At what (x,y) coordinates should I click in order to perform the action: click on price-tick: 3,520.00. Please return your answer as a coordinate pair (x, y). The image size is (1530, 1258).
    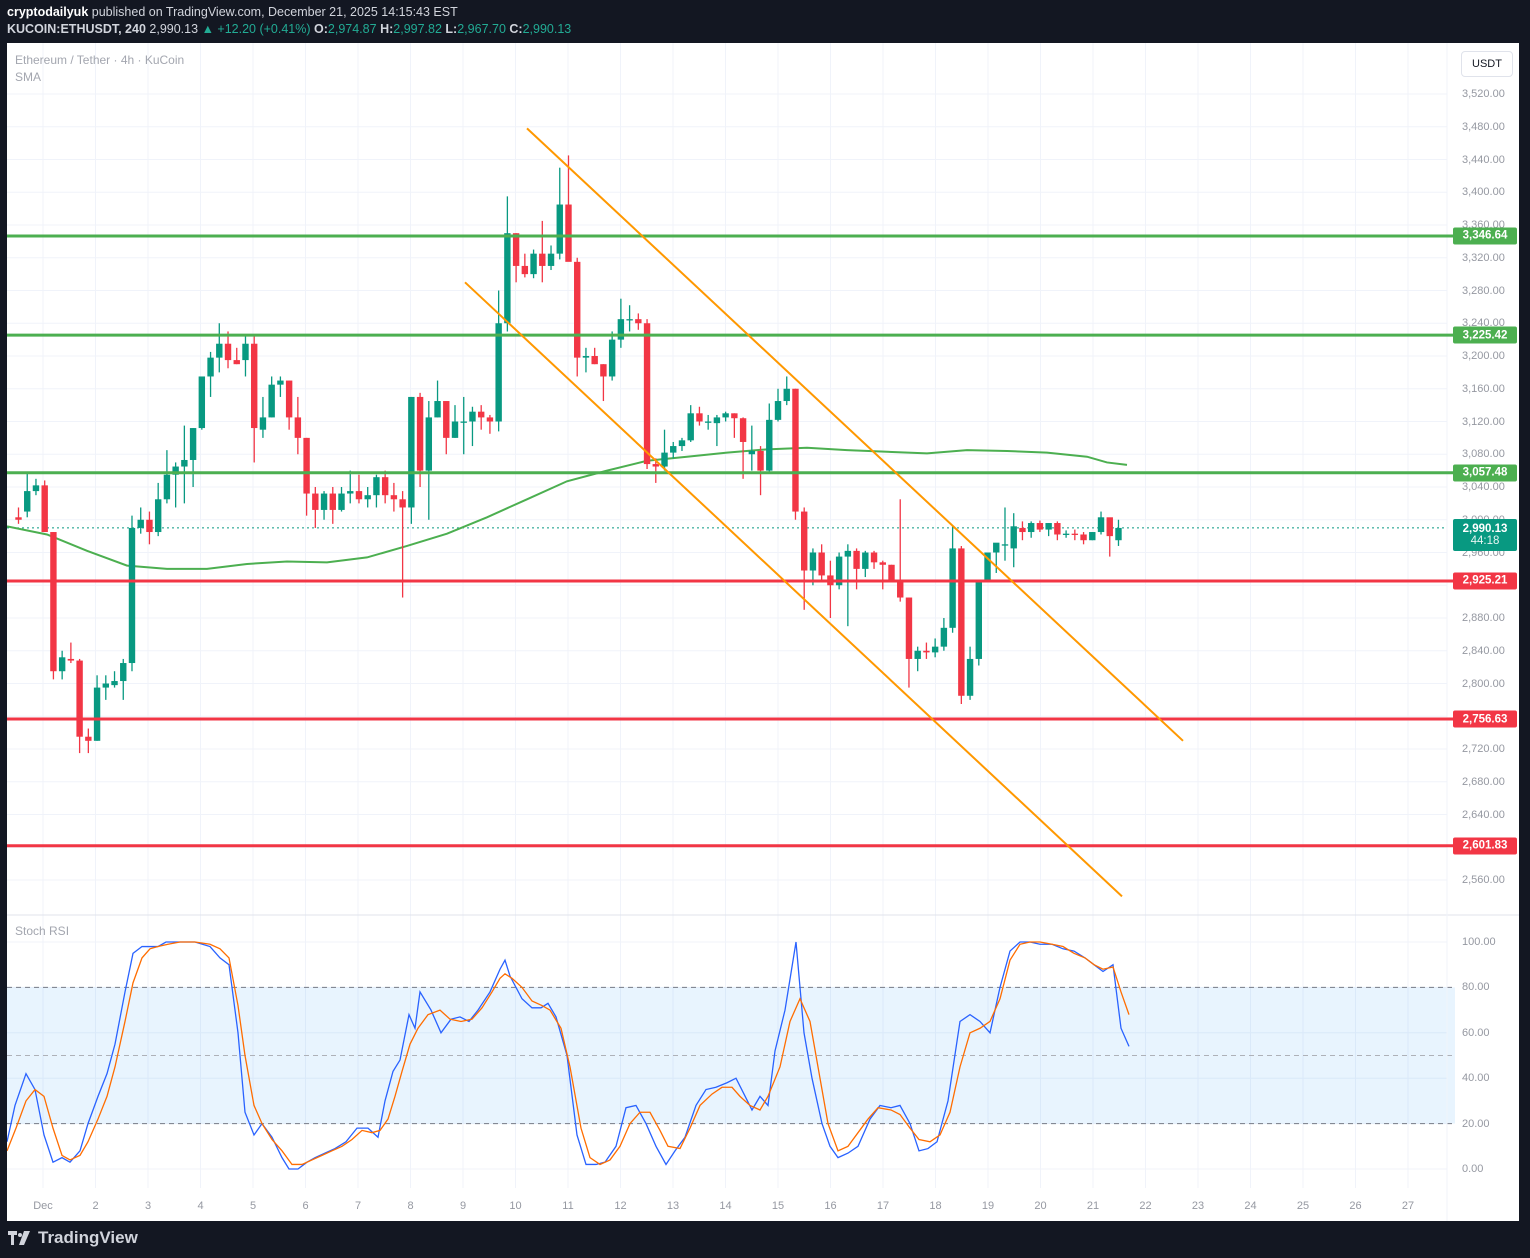
    Looking at the image, I should click on (1483, 94).